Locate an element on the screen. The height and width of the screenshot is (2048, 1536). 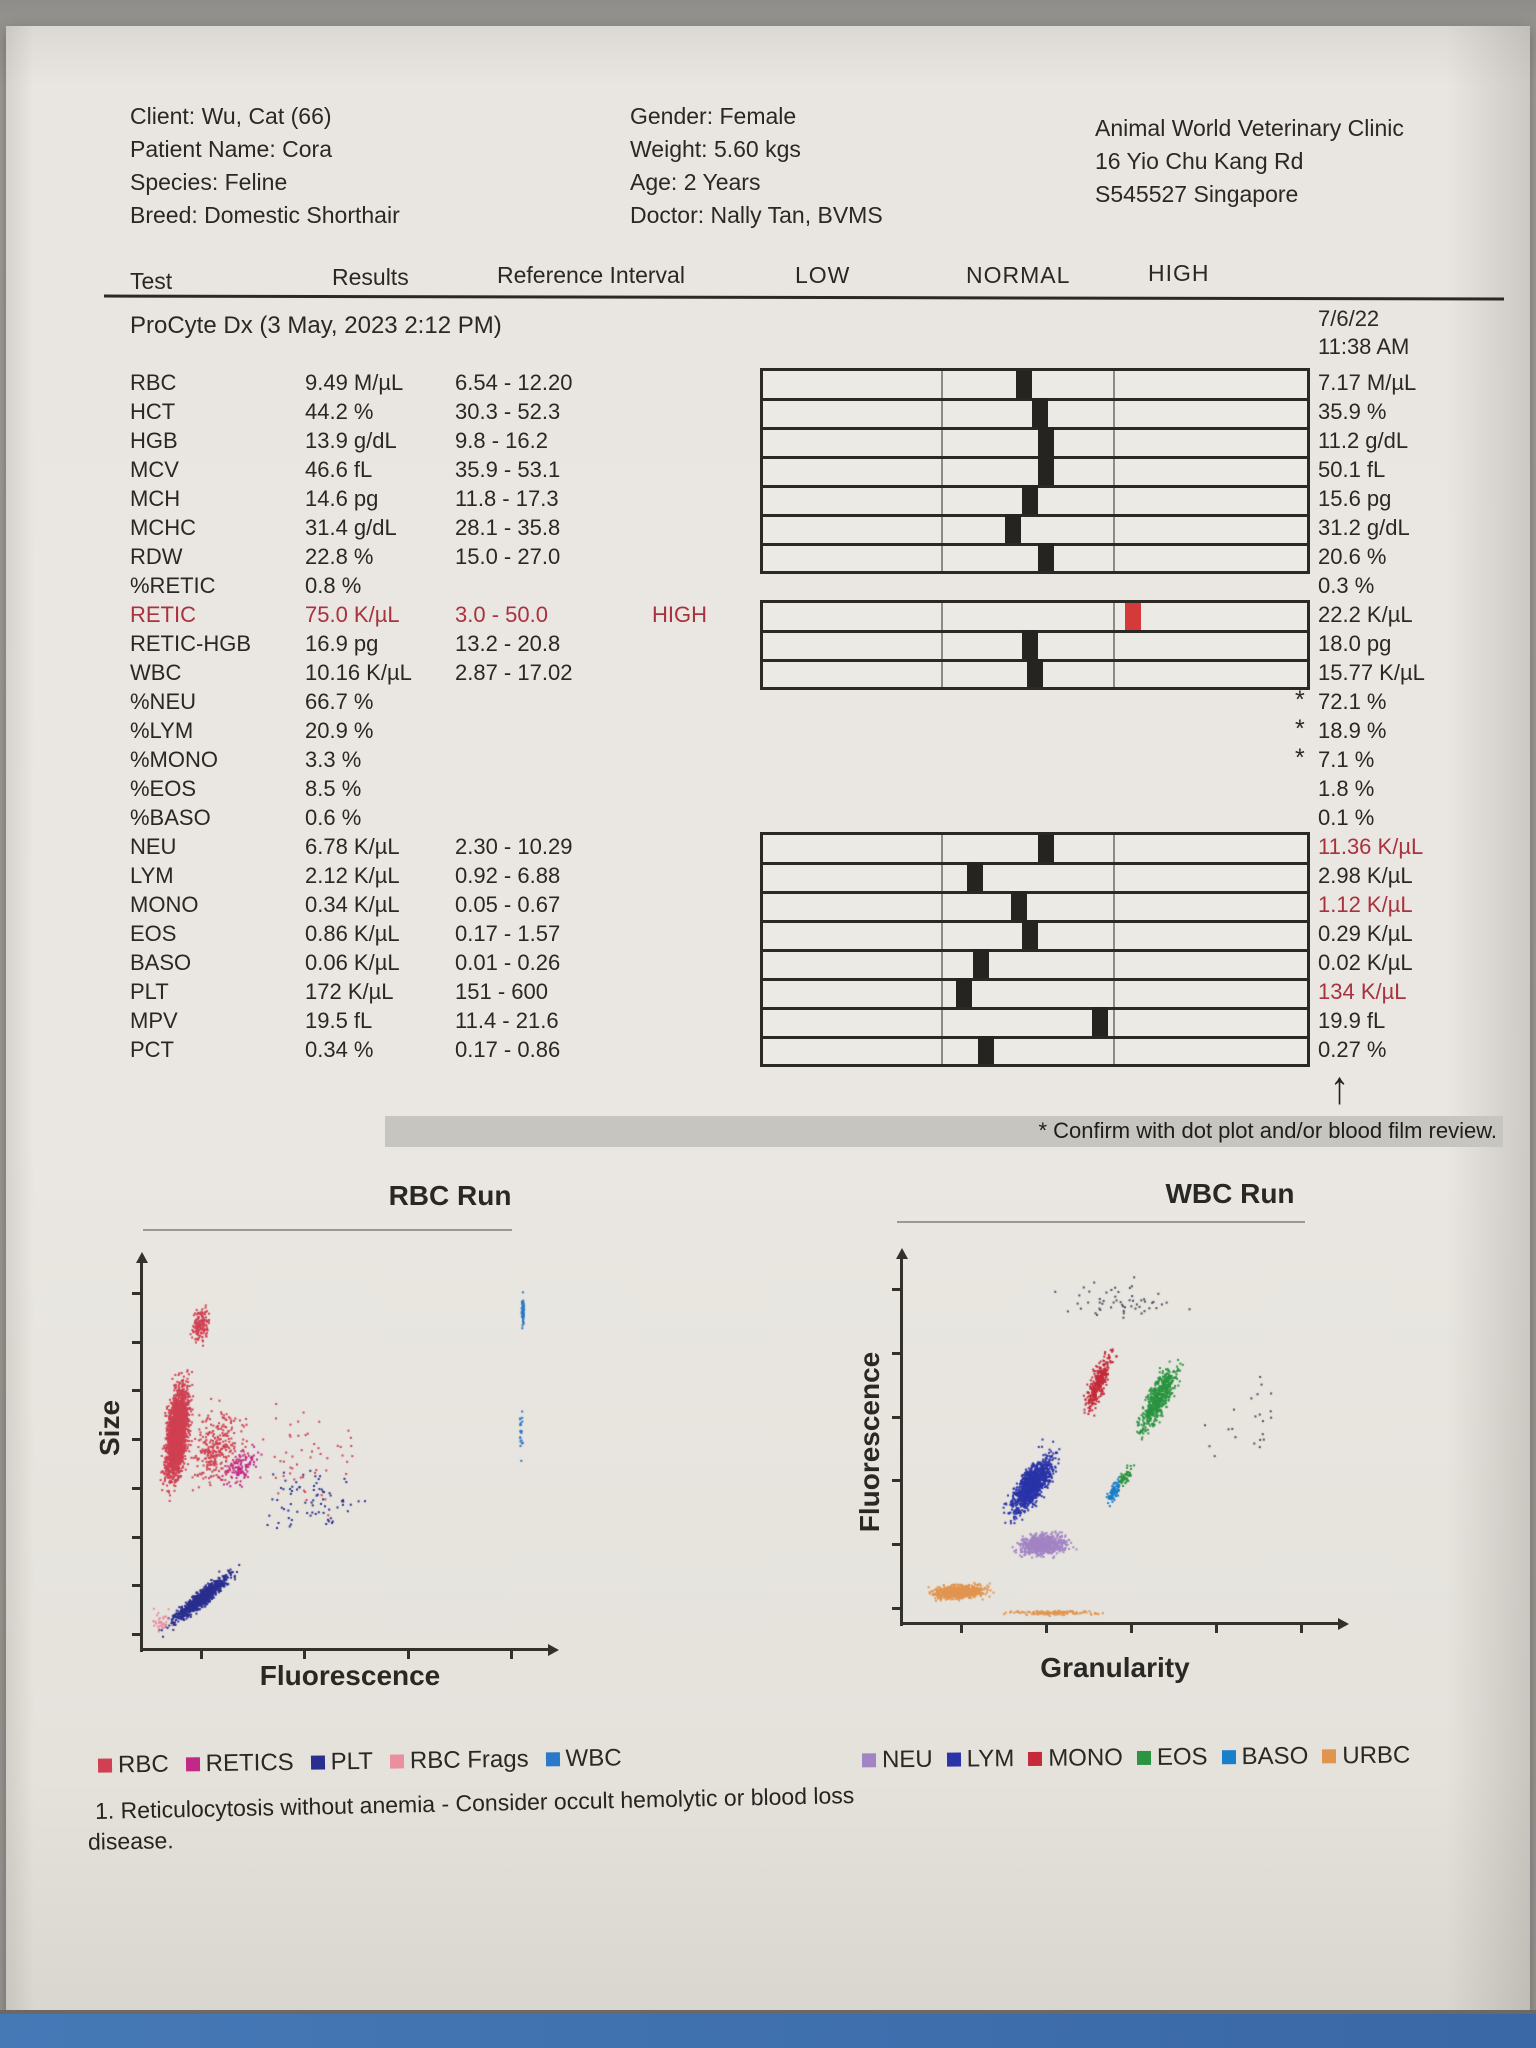
client-line: Patient Name: Cora is located at coordinates (231, 149).